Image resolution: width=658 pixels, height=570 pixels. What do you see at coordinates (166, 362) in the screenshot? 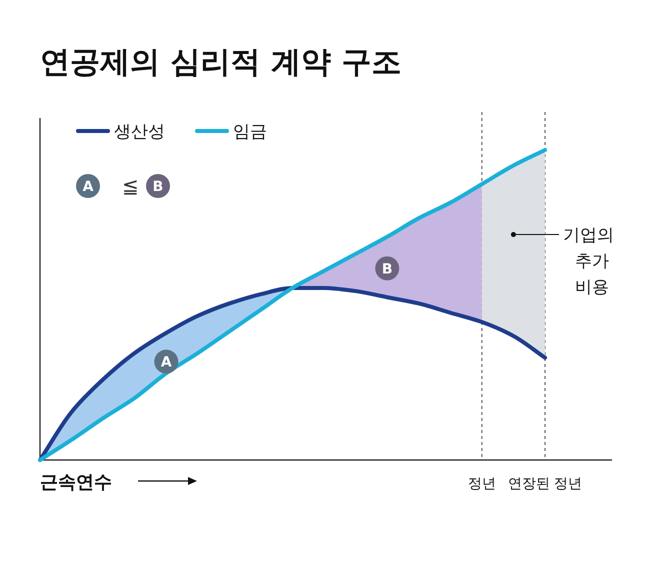
I see `series-label: A` at bounding box center [166, 362].